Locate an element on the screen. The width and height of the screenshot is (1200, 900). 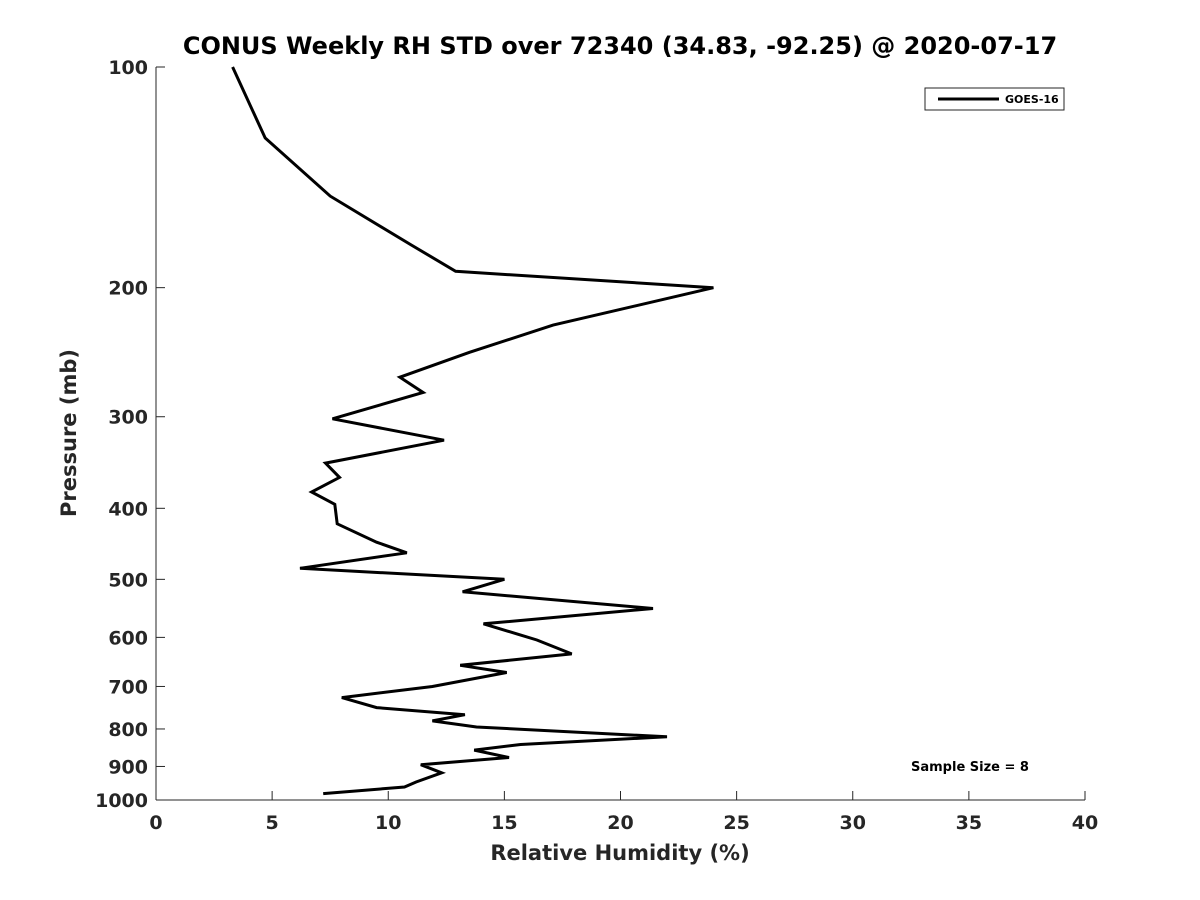
x-tick-label: 25 is located at coordinates (736, 823).